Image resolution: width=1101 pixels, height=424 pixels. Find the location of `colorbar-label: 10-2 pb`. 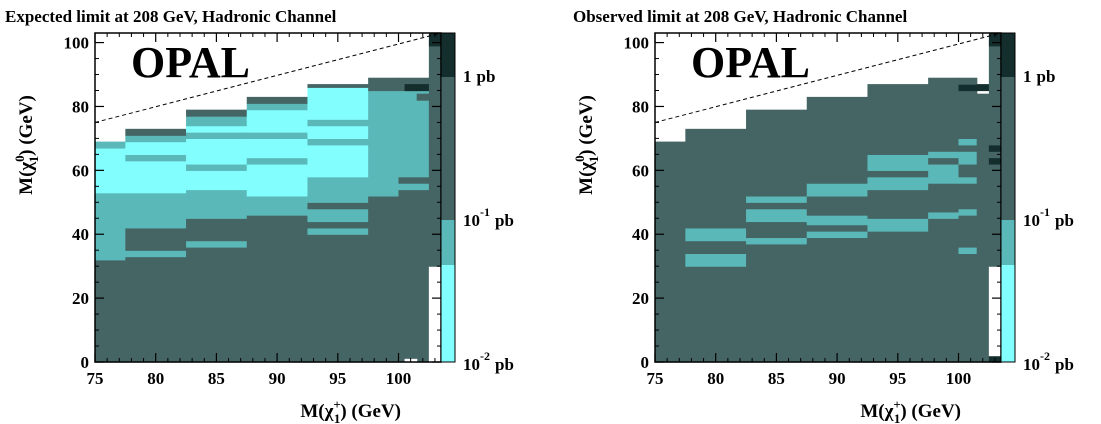

colorbar-label: 10-2 pb is located at coordinates (488, 361).